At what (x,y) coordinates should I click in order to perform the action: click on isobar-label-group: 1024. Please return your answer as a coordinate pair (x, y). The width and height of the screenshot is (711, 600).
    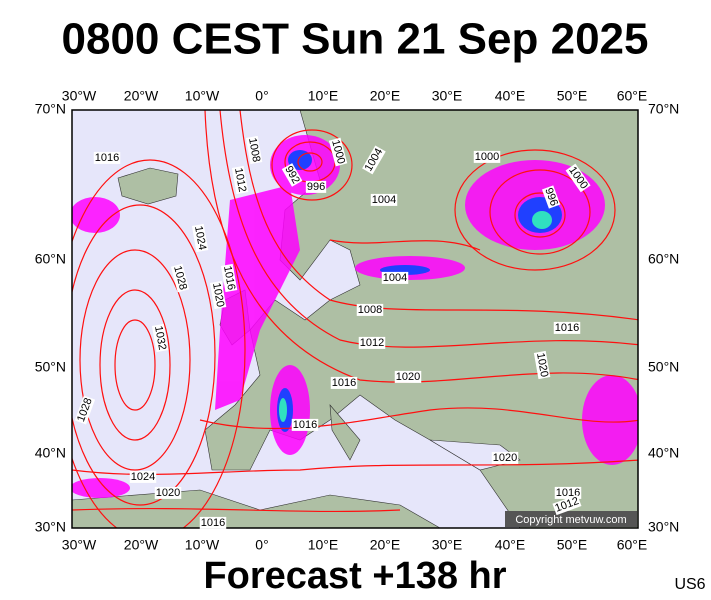
    Looking at the image, I should click on (143, 476).